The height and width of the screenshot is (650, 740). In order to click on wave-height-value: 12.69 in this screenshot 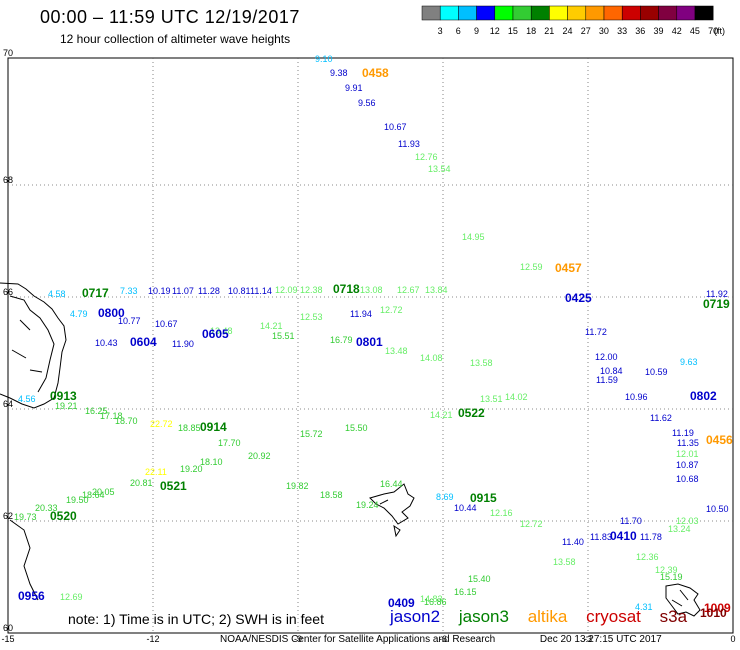, I will do `click(71, 597)`.